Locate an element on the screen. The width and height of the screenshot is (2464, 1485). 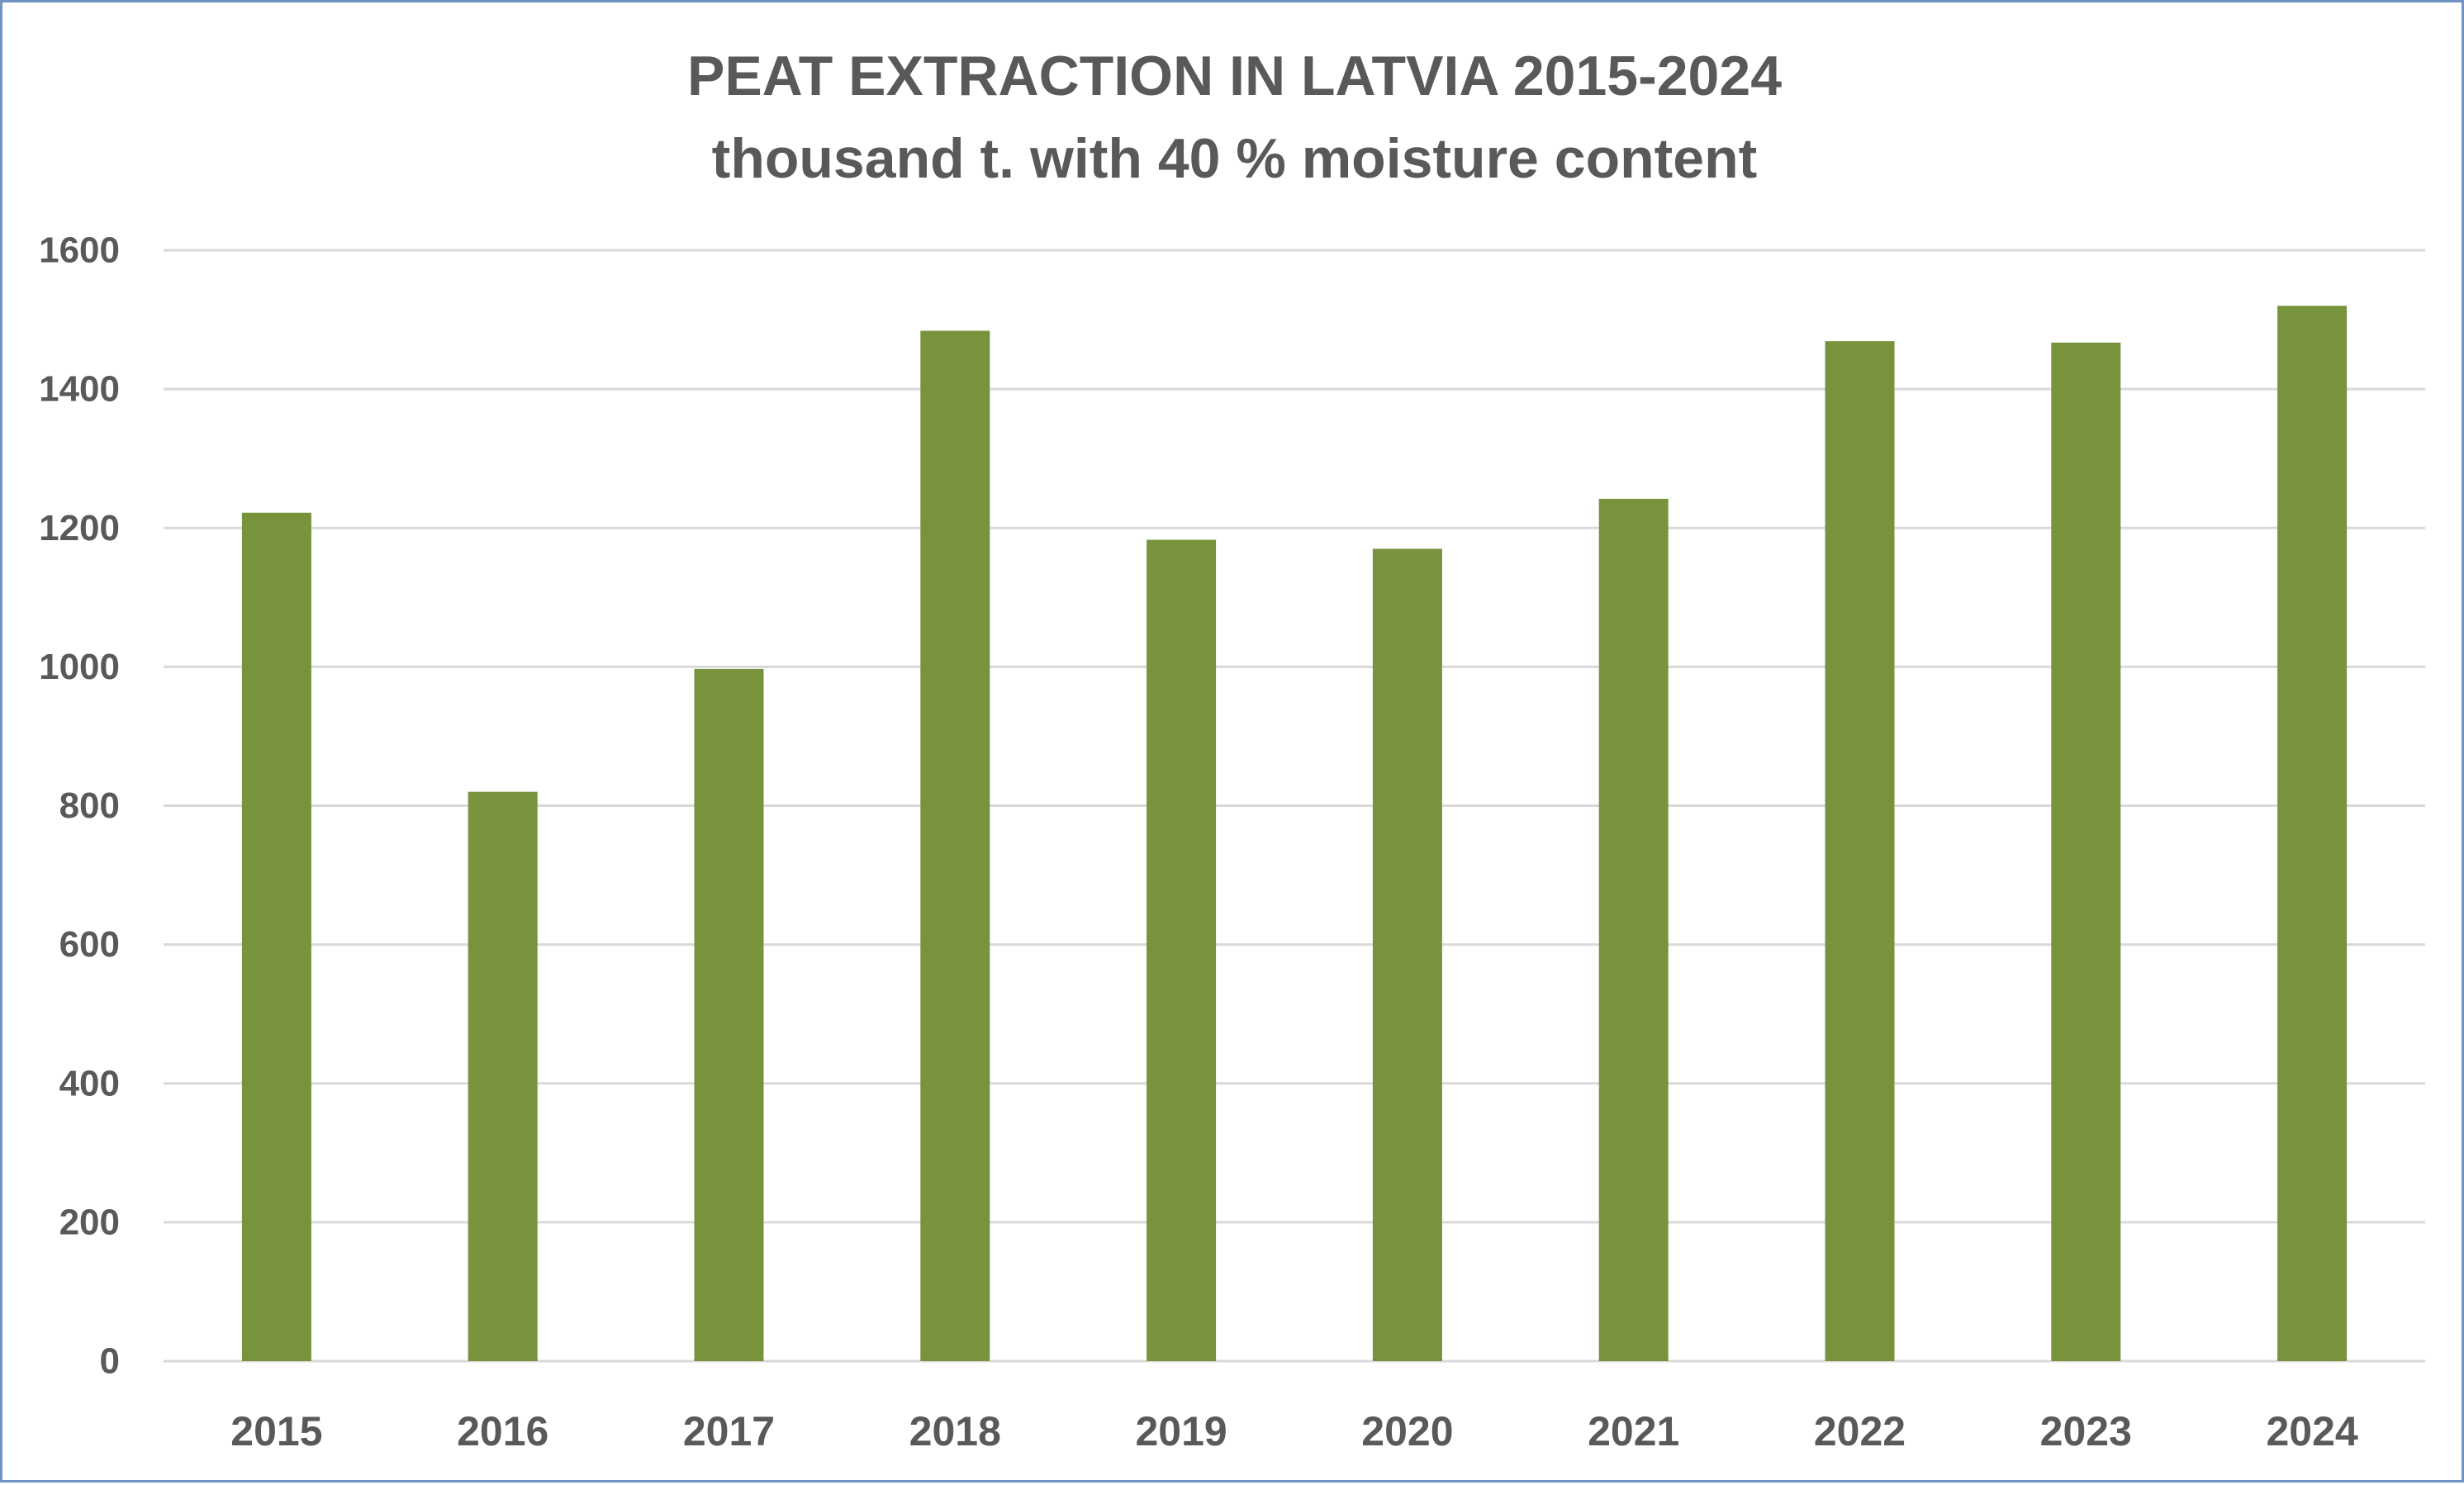
x-tick-label: 2024 is located at coordinates (2311, 1431).